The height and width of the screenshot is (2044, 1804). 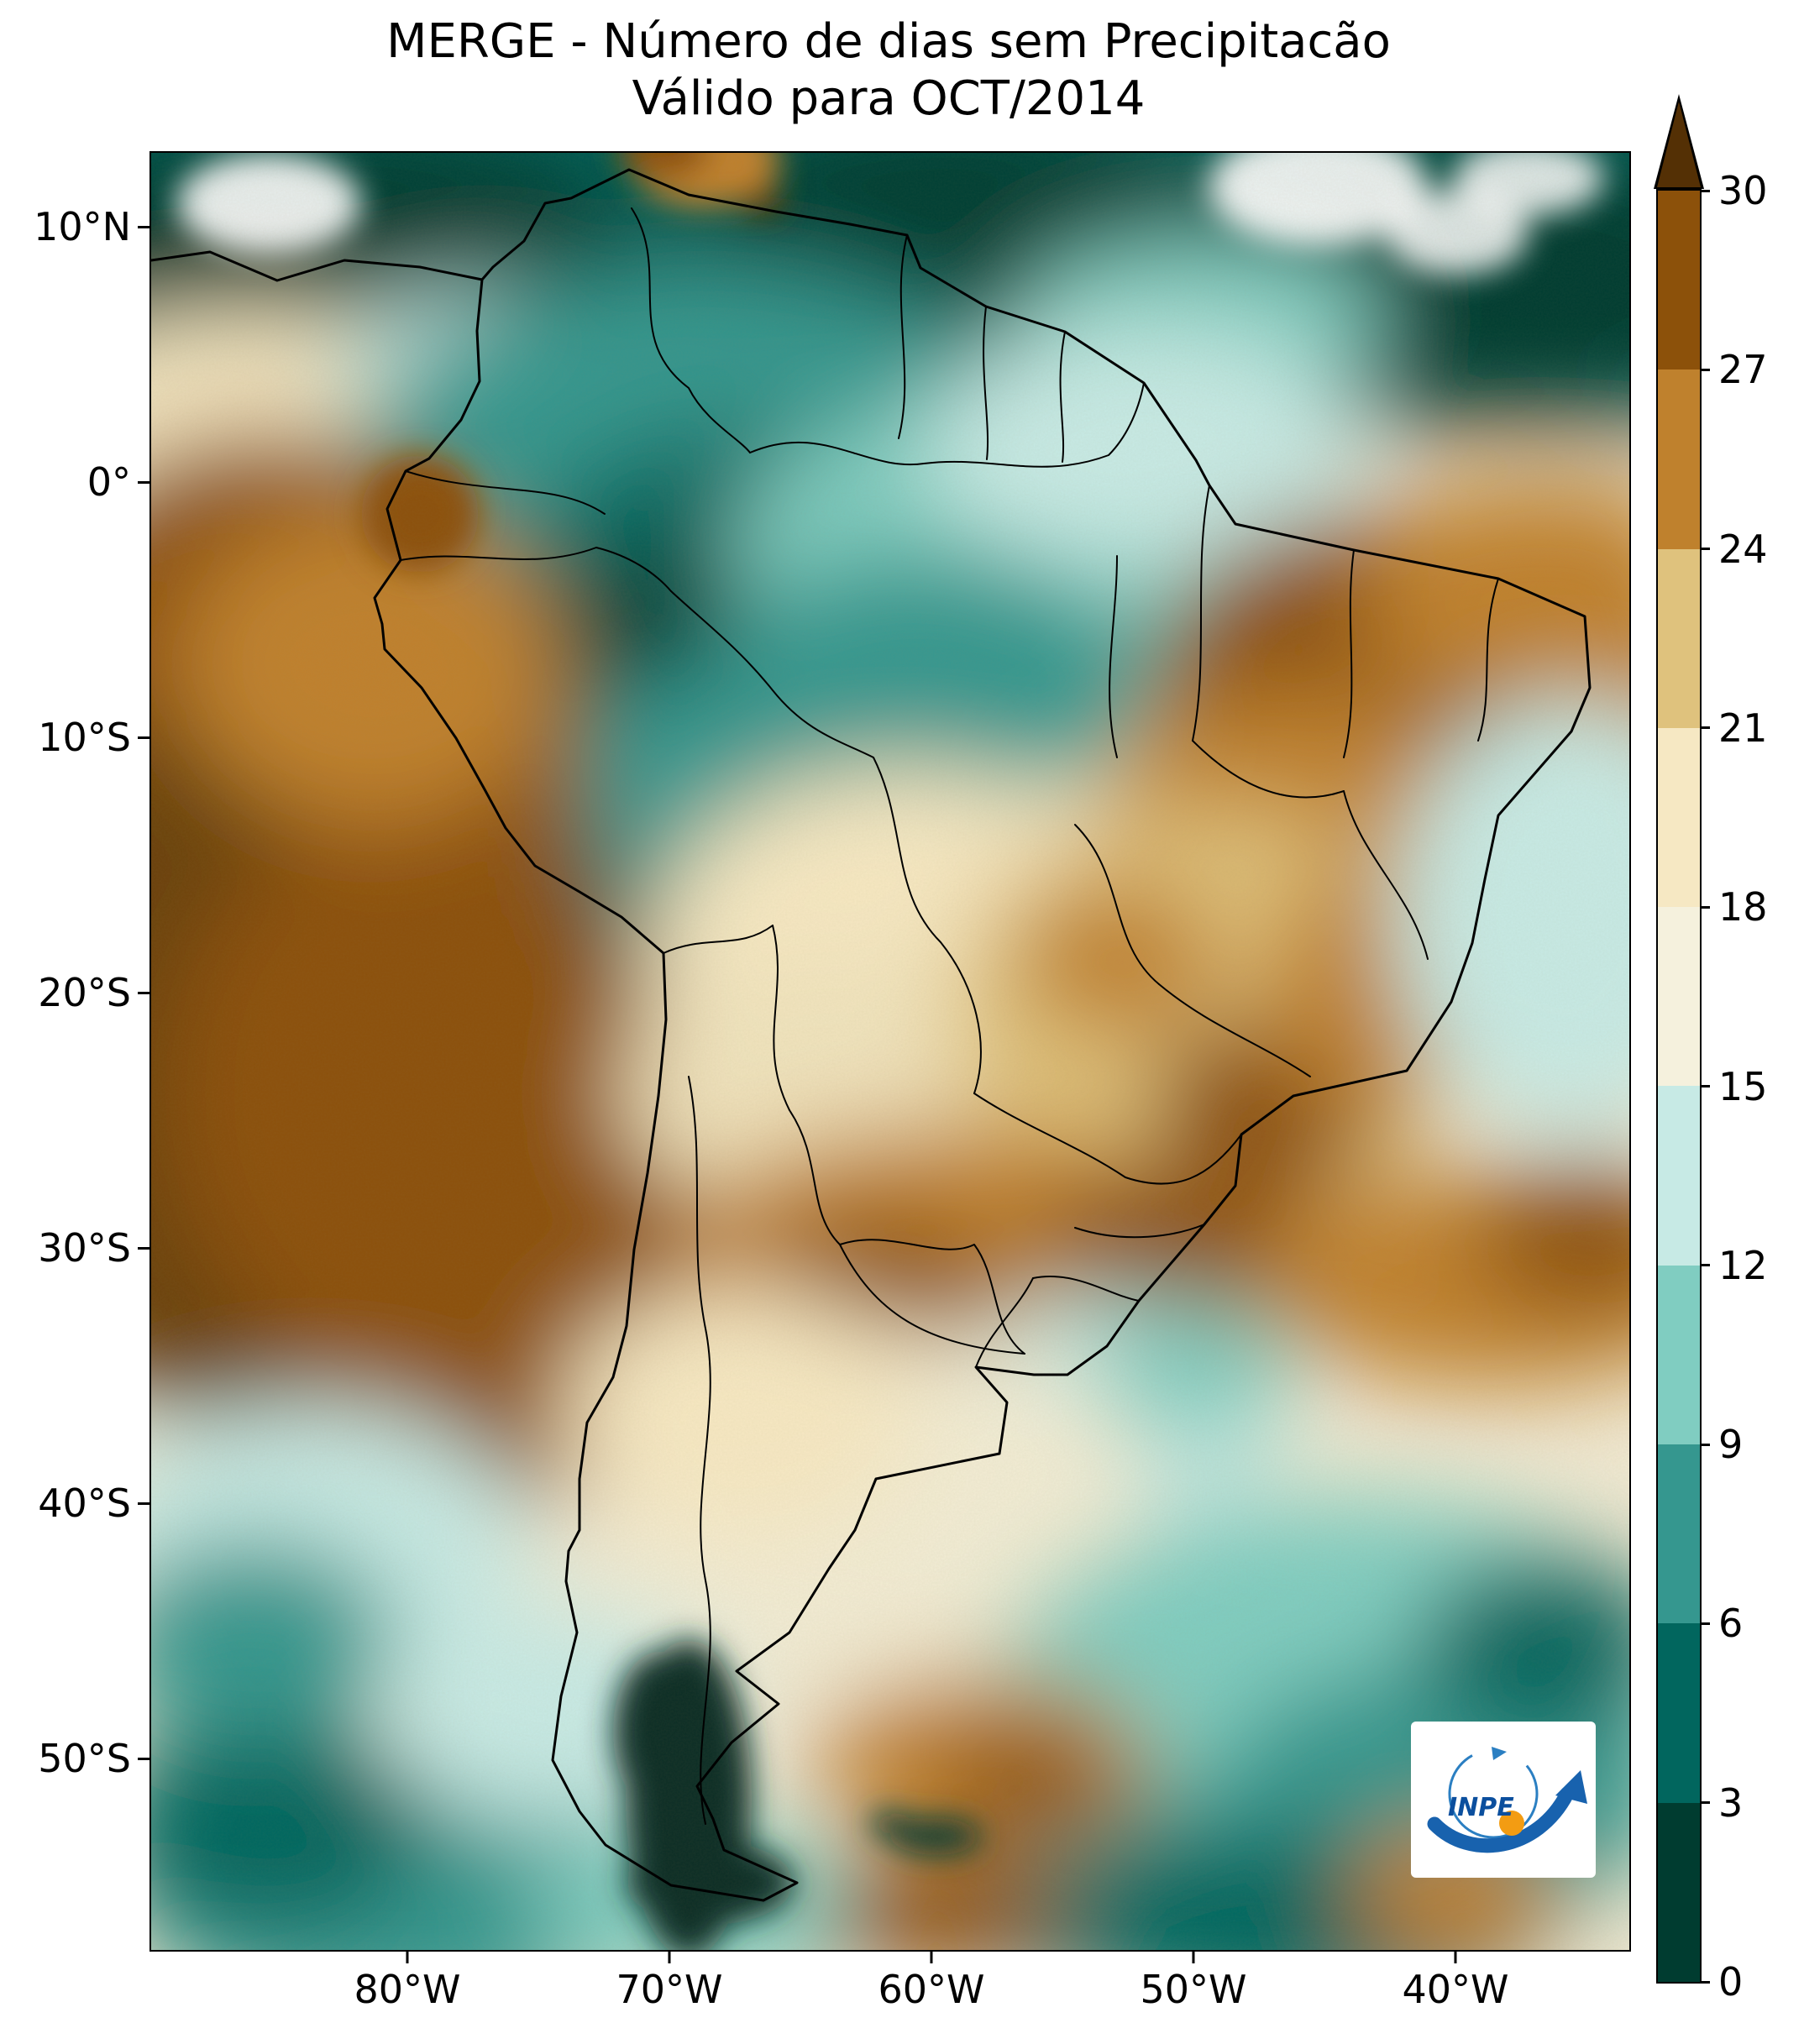 I want to click on y-tick-10s: 10°S, so click(x=93, y=737).